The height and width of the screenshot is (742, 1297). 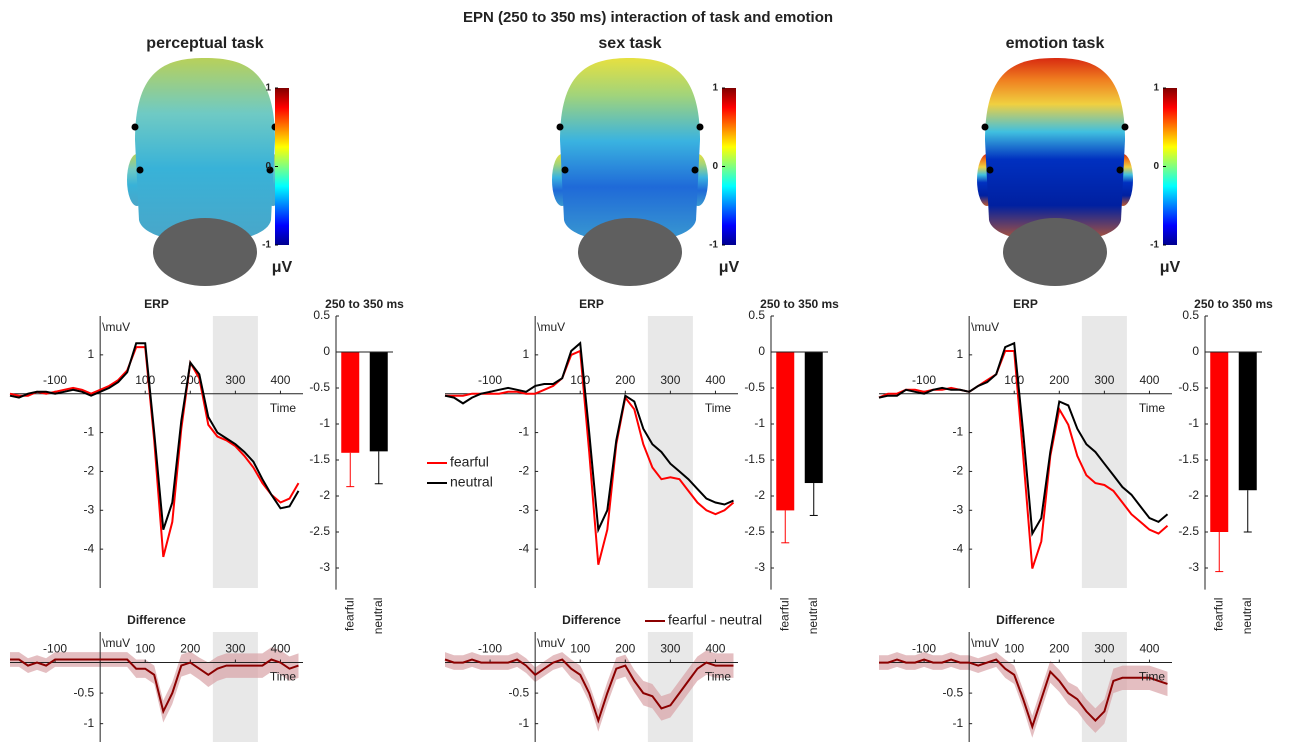 I want to click on legend-label: fearful - neutral, so click(x=715, y=620).